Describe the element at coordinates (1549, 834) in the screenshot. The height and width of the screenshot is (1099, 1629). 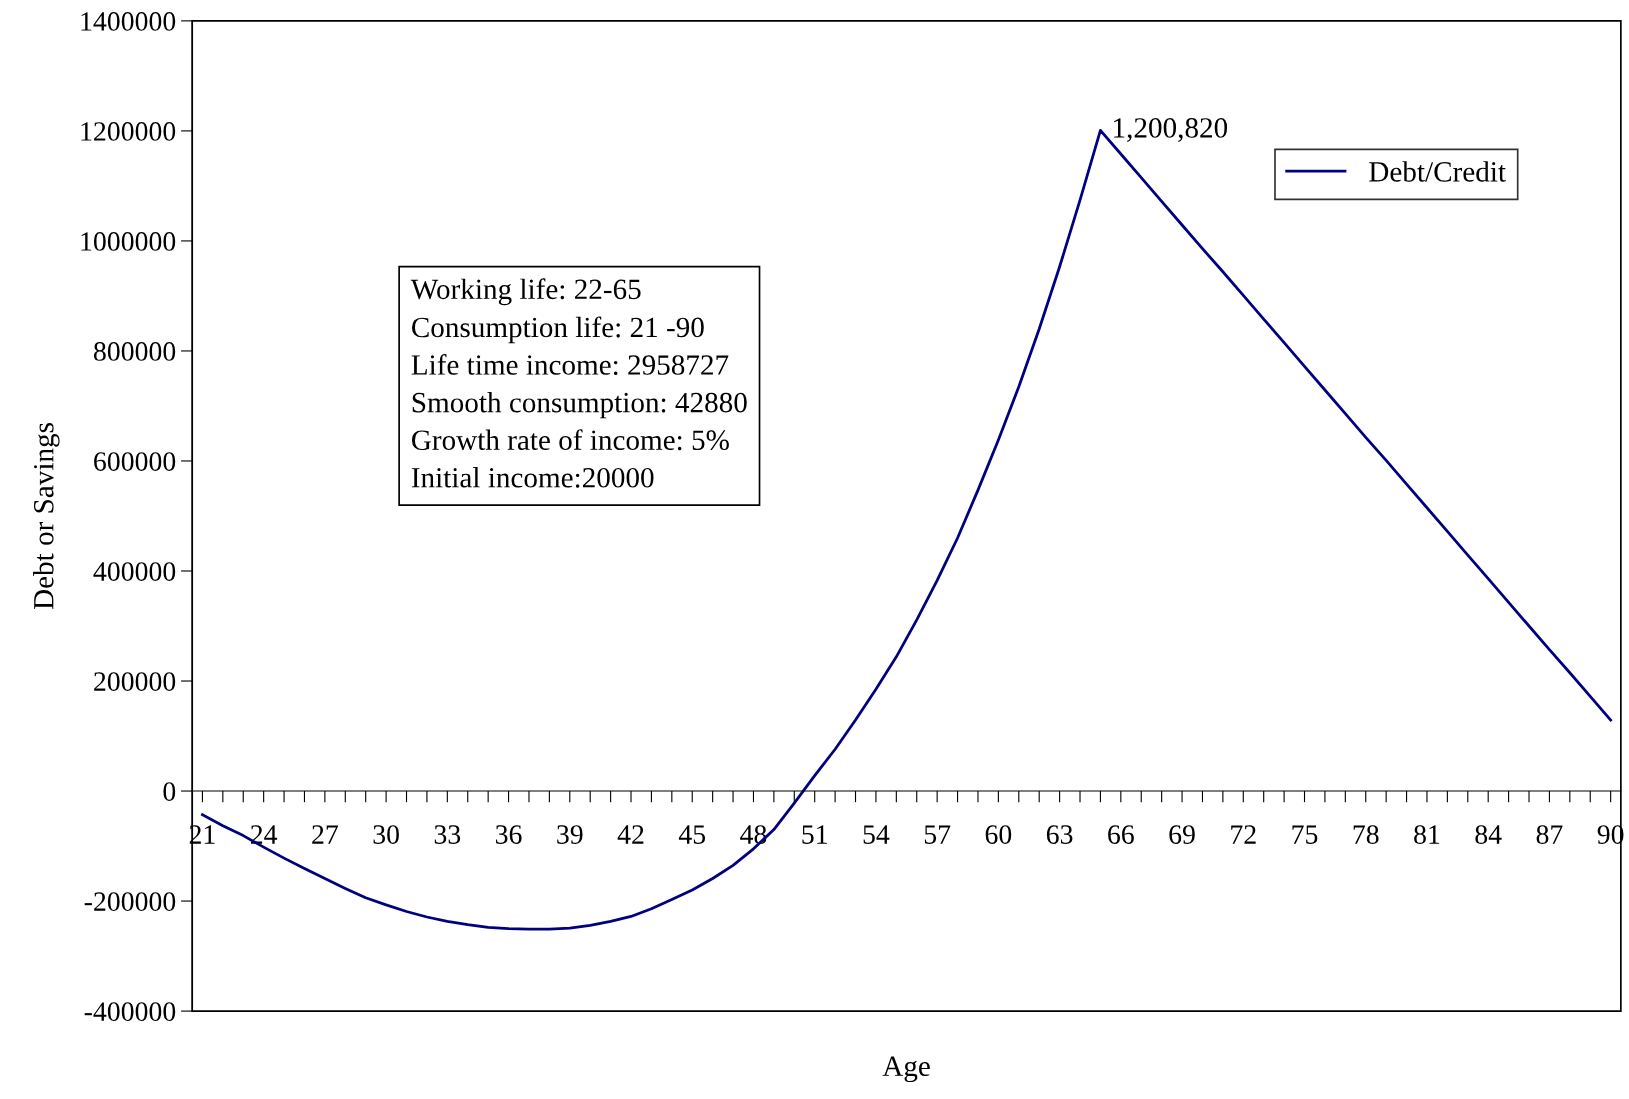
I see `x-tick-label: 87` at that location.